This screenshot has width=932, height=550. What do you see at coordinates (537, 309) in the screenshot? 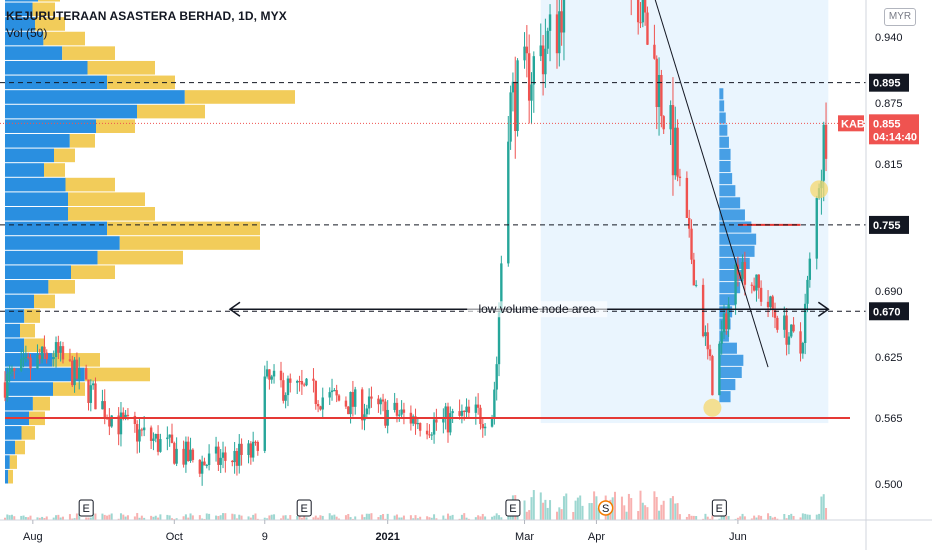
I see `annotation-label-bg` at bounding box center [537, 309].